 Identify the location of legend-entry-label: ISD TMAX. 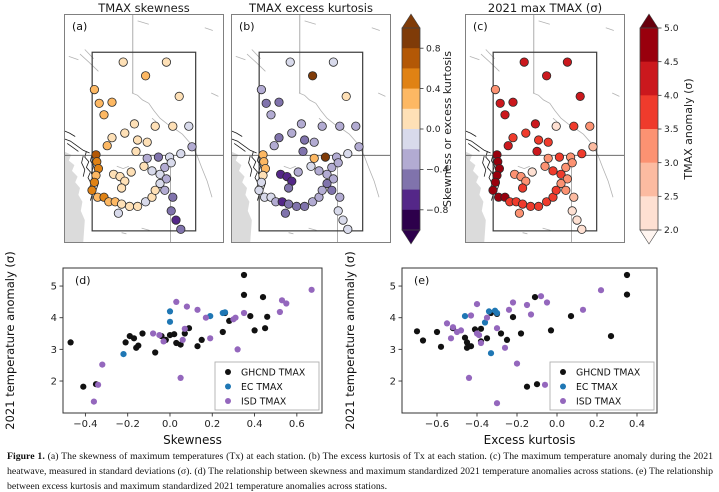
(599, 401).